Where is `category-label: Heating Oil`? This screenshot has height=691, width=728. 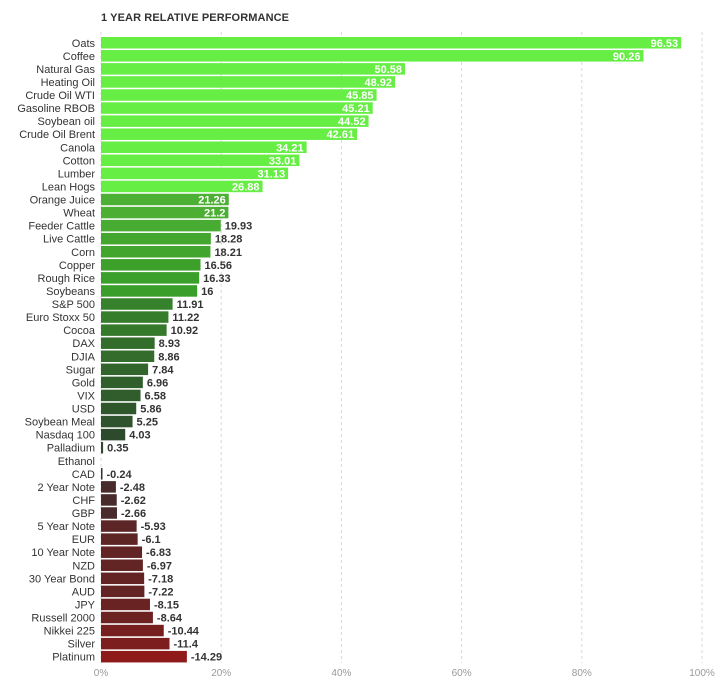 category-label: Heating Oil is located at coordinates (68, 83).